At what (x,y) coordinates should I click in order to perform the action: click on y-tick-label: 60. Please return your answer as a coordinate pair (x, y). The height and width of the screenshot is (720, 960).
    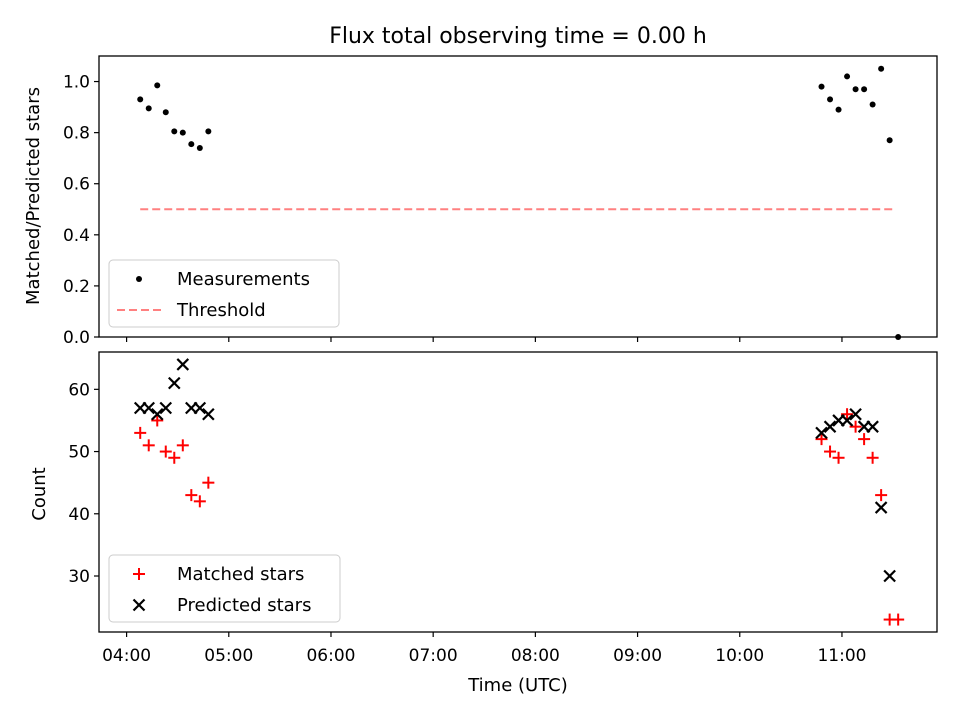
    Looking at the image, I should click on (79, 390).